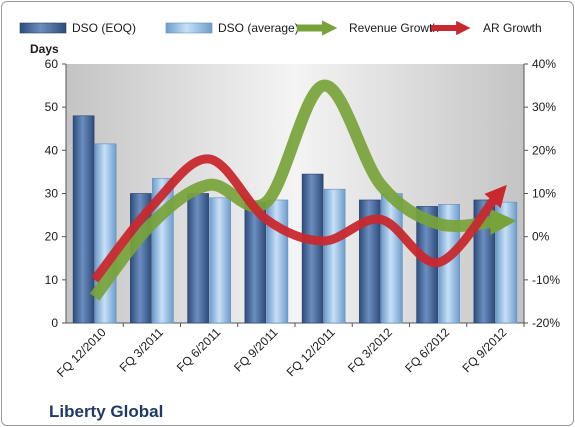  I want to click on y-right-tick-label: 0%, so click(541, 237).